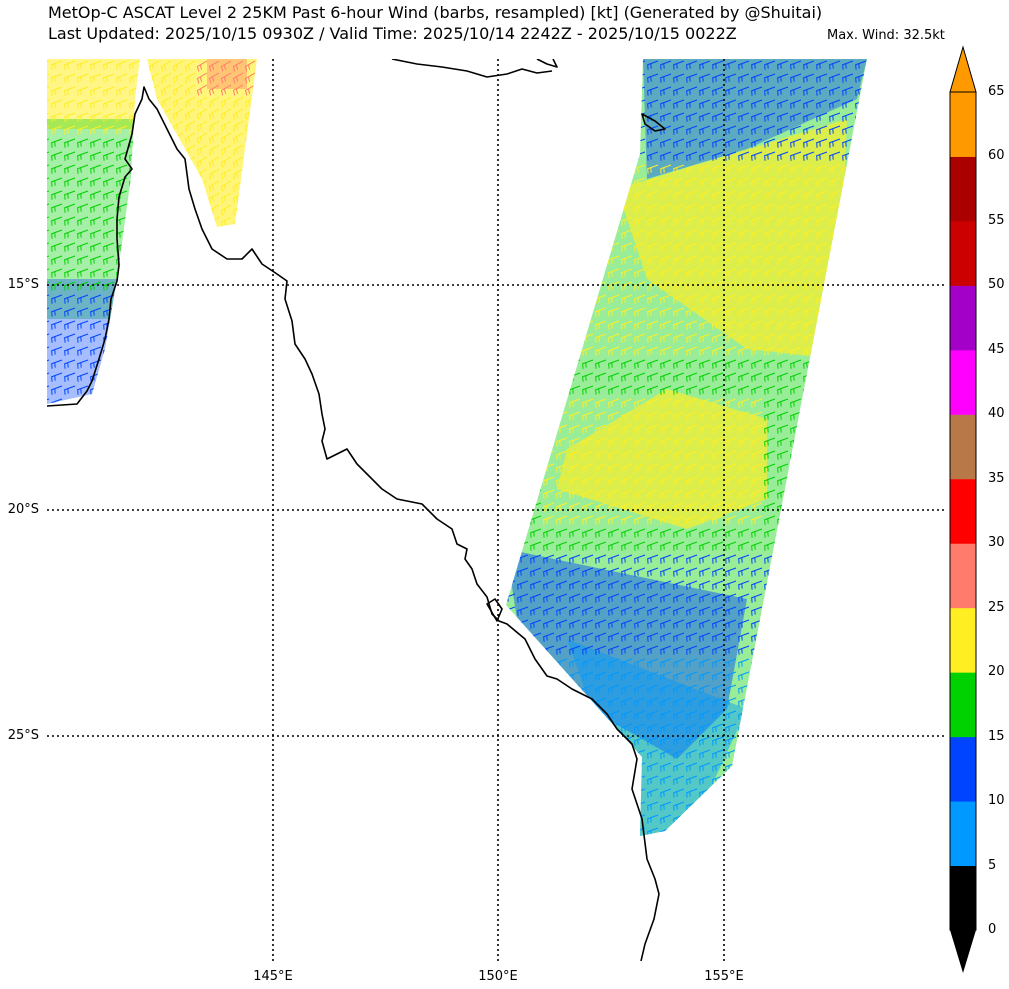 Image resolution: width=1009 pixels, height=989 pixels. I want to click on colorbar-tick-label: 25, so click(996, 607).